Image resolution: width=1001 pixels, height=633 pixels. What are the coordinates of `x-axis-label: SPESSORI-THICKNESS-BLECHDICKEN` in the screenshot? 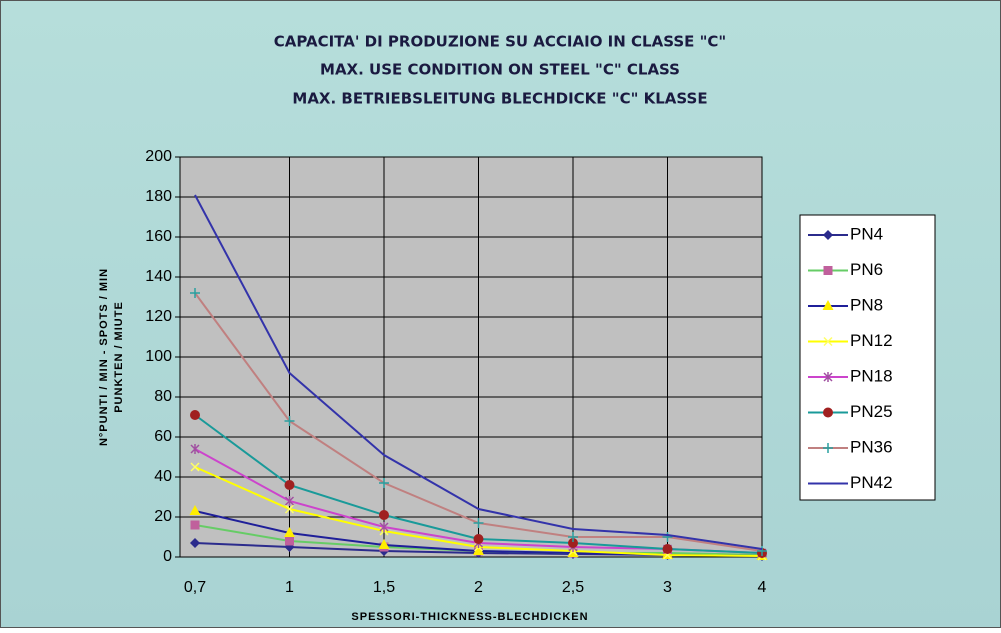 It's located at (469, 617).